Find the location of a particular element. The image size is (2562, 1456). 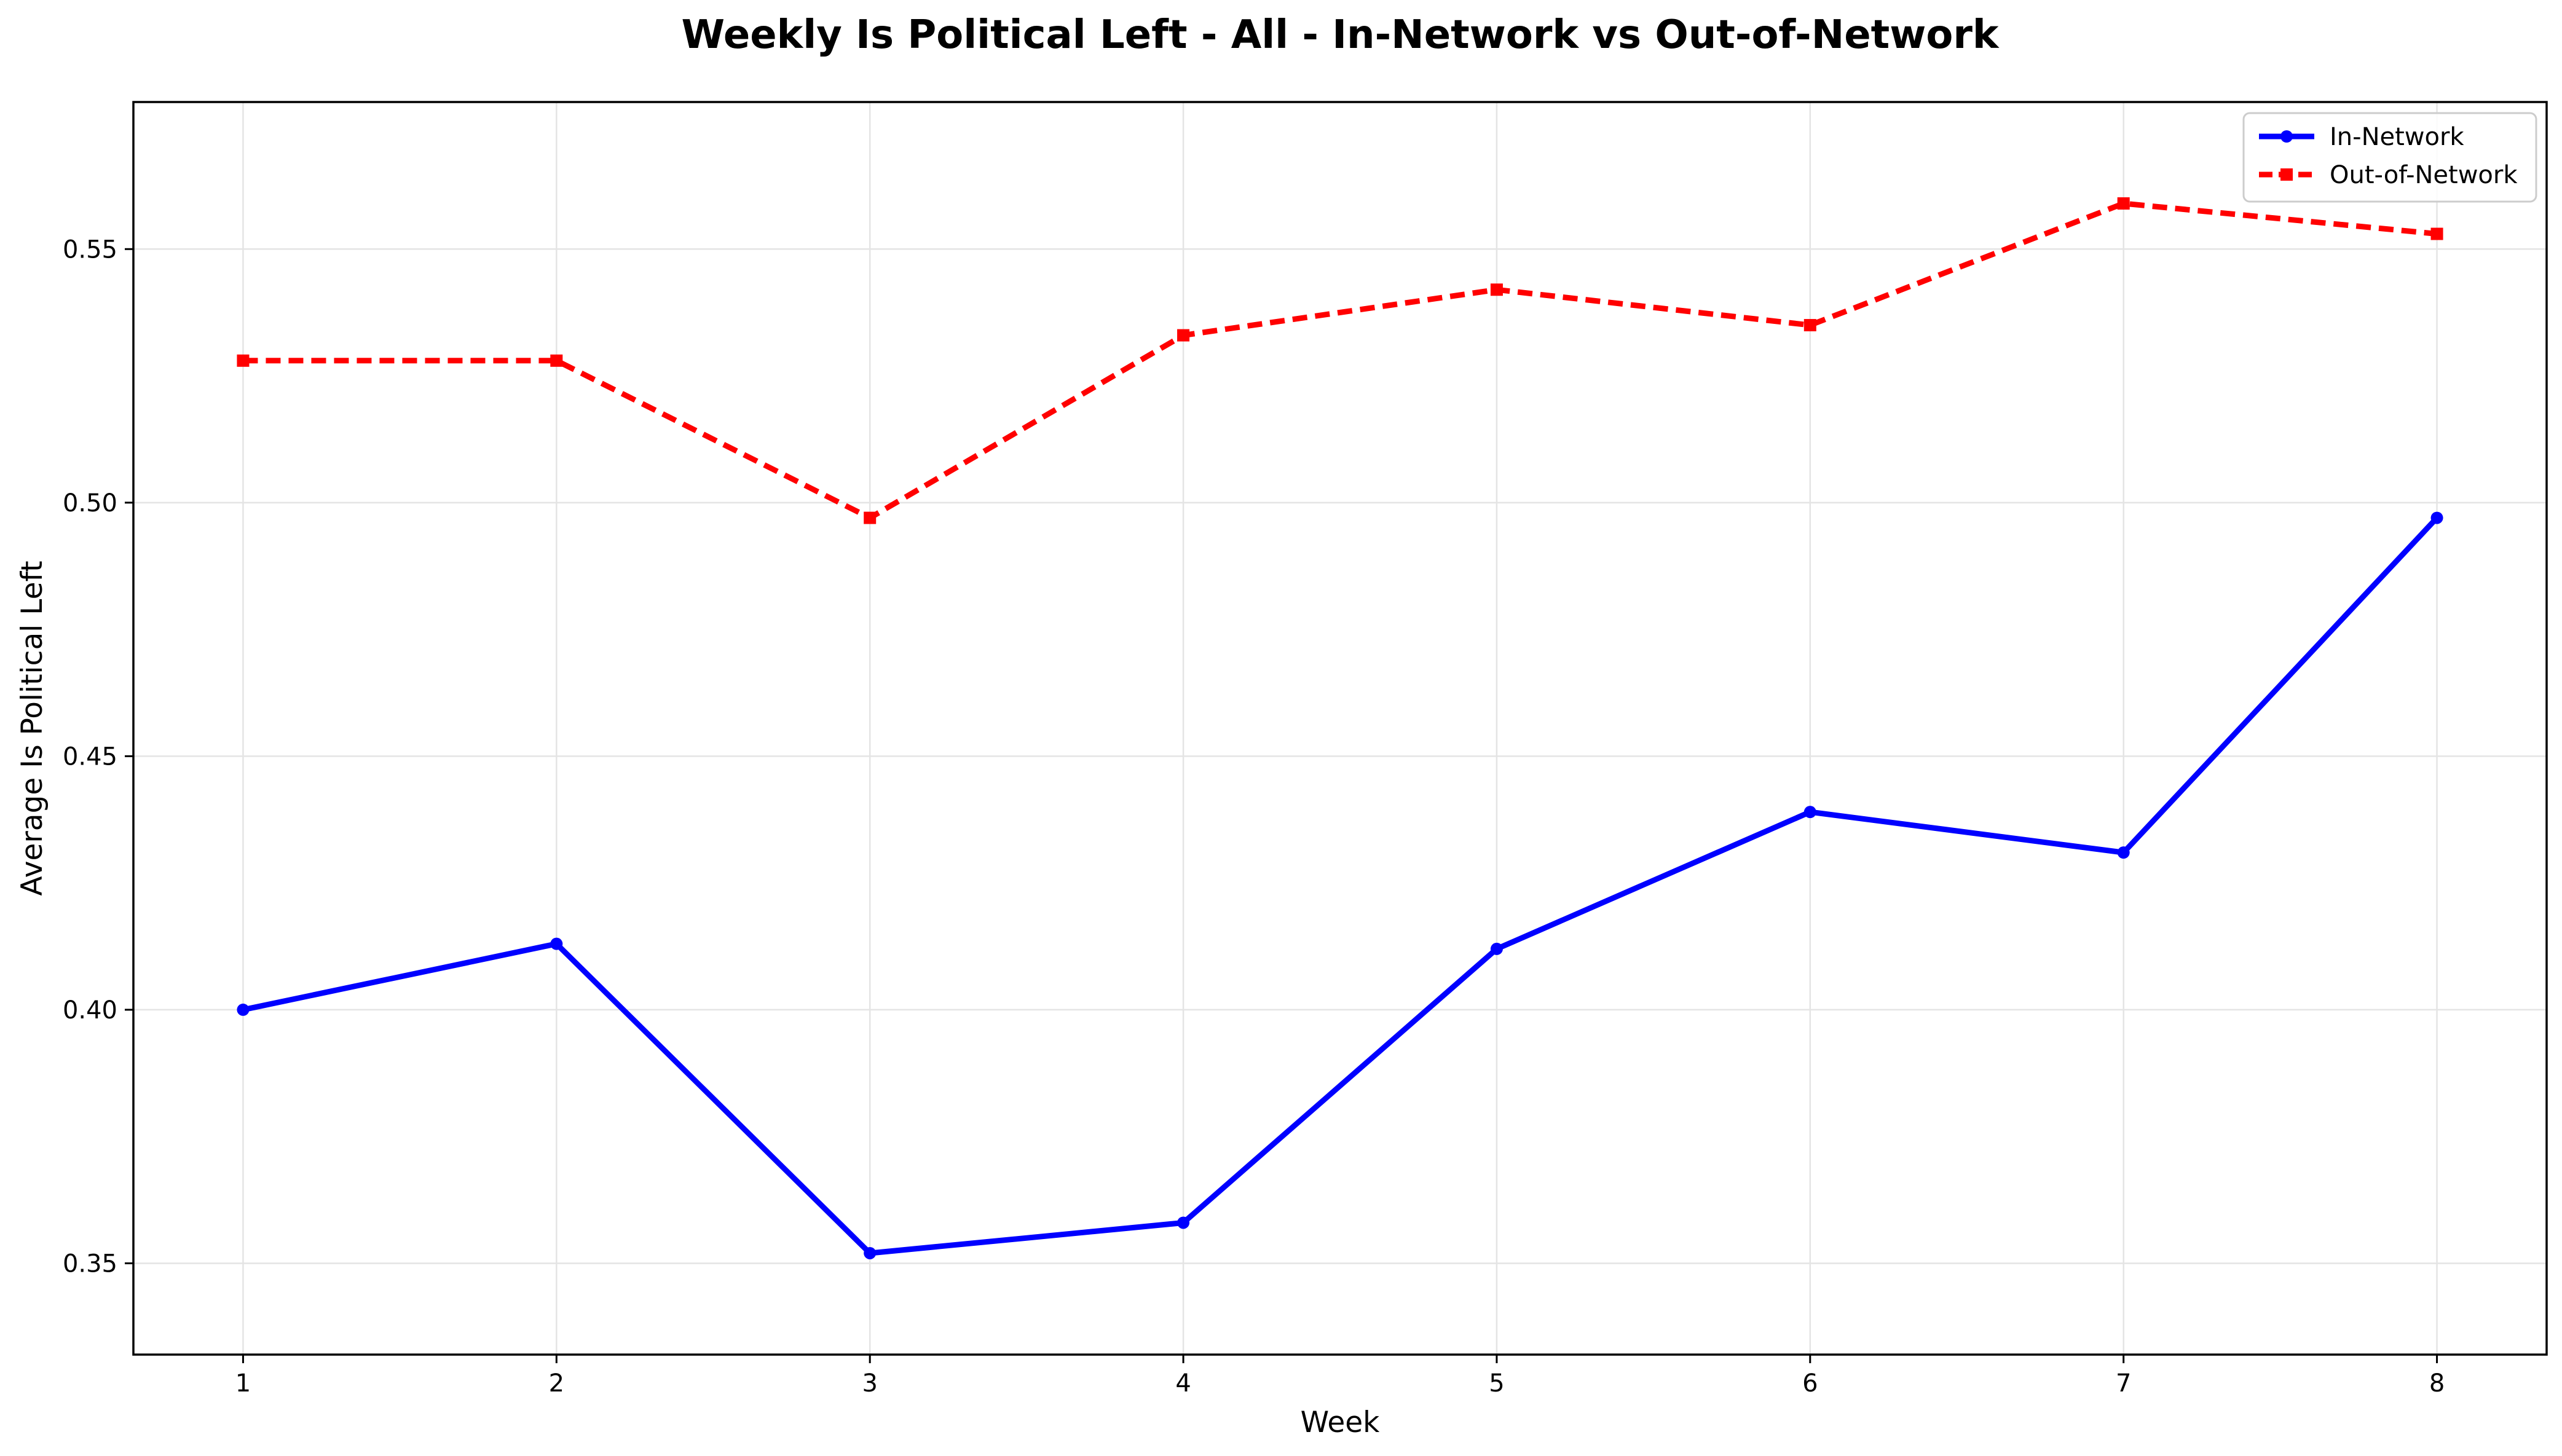

x-tick-label: 4 is located at coordinates (1183, 1383).